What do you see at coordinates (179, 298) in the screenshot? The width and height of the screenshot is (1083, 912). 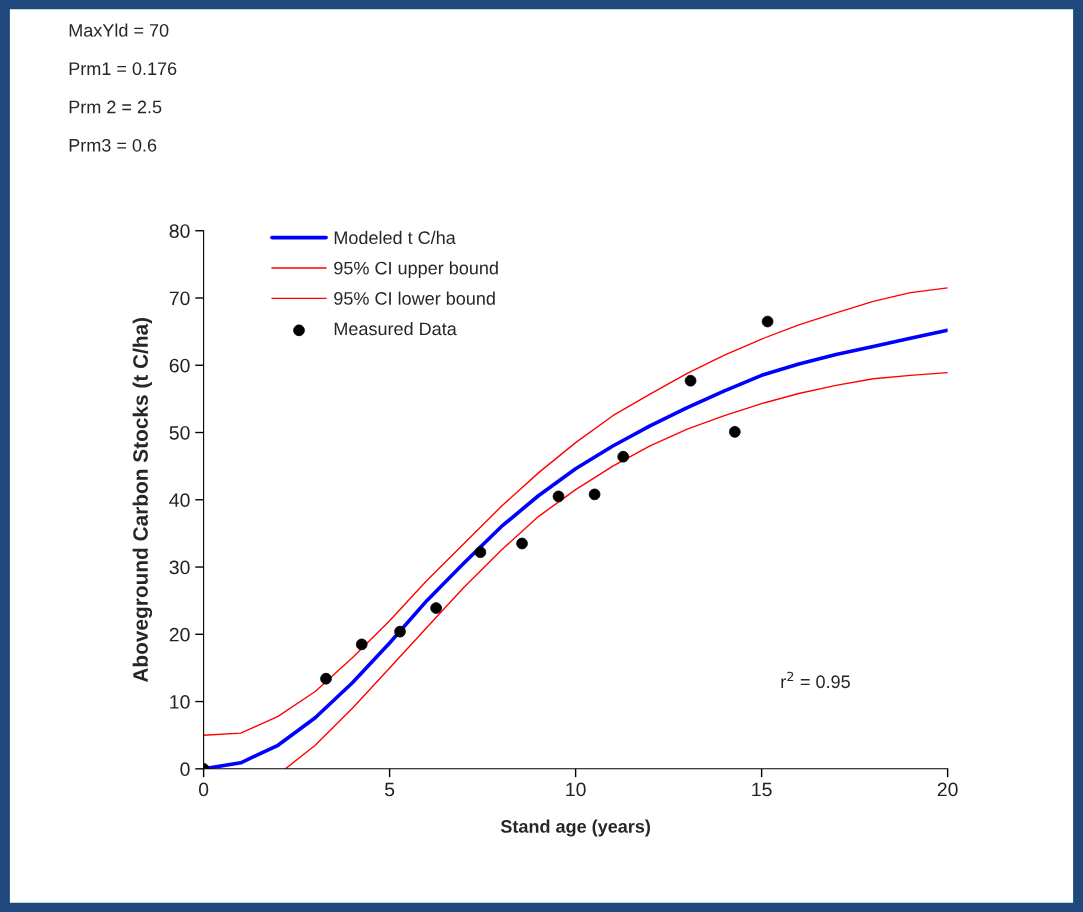 I see `y-tick-label: 70` at bounding box center [179, 298].